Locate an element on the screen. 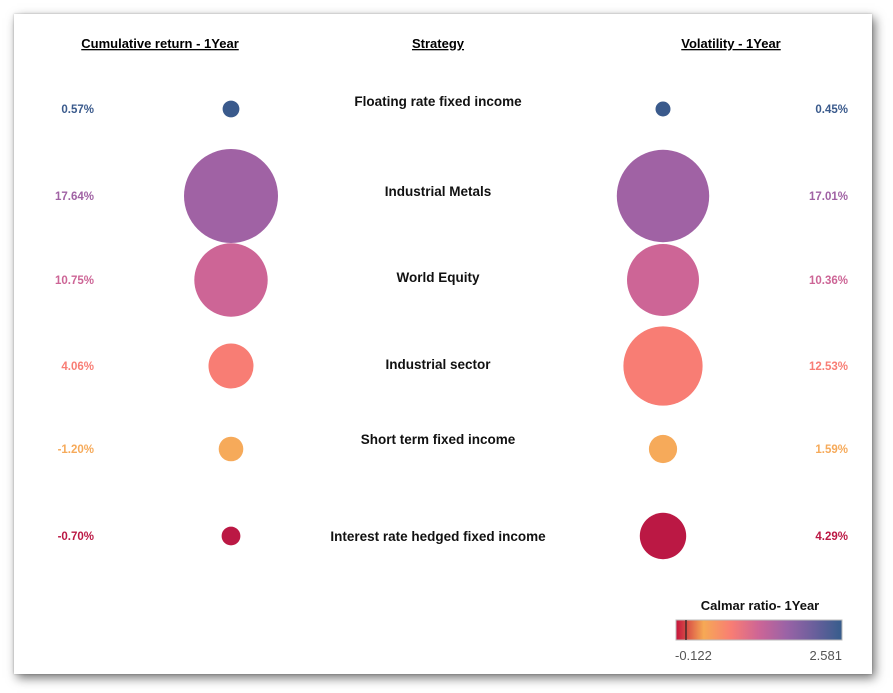  strategy-label: Industrial Metals is located at coordinates (438, 191).